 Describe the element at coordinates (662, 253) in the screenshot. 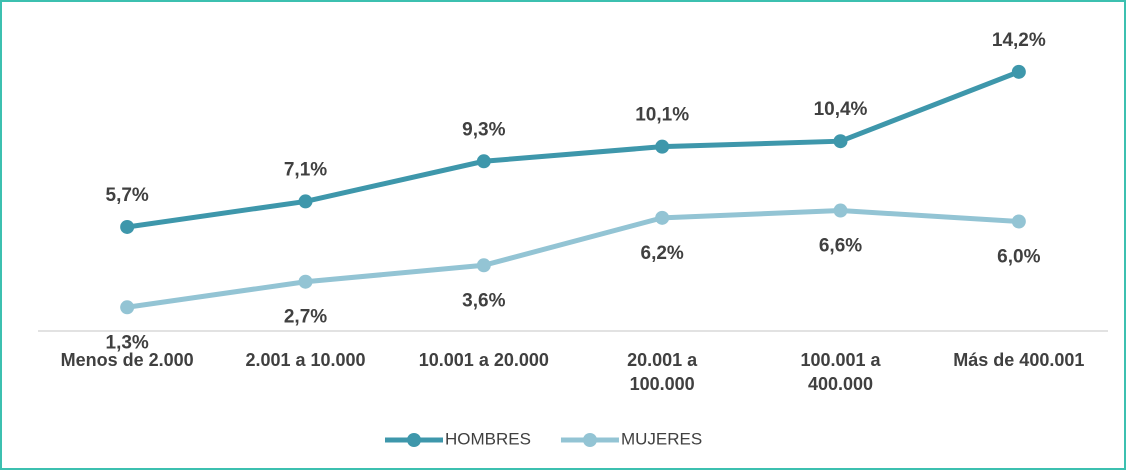

I see `data-label: 6,2%` at that location.